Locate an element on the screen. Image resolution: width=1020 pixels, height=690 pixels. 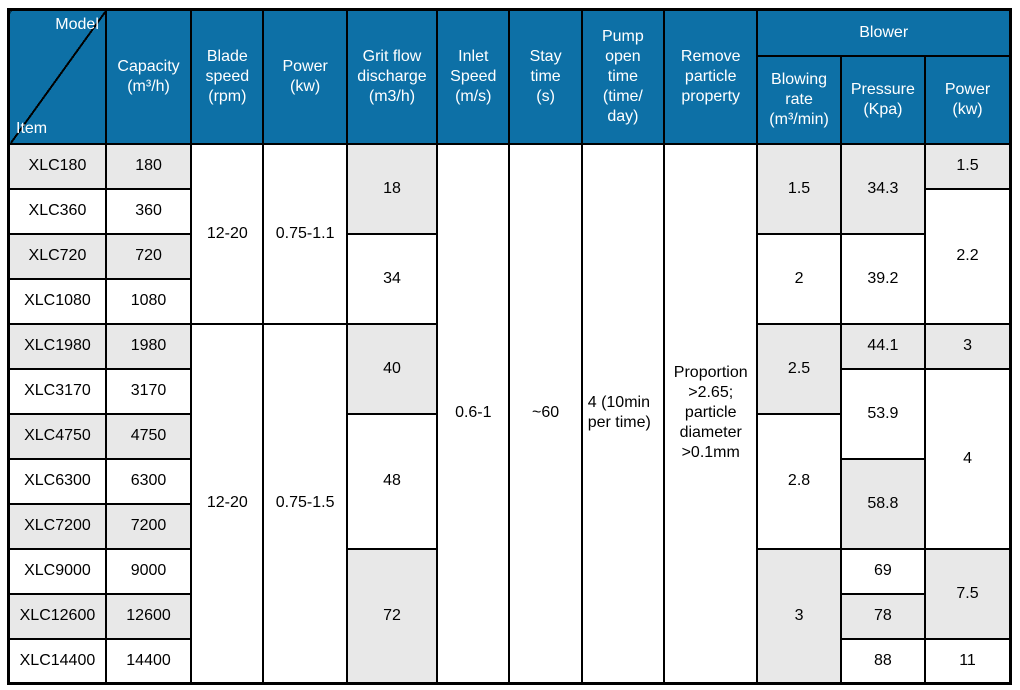
table-row: XLC6300 6300 58.8 is located at coordinates (509, 503).